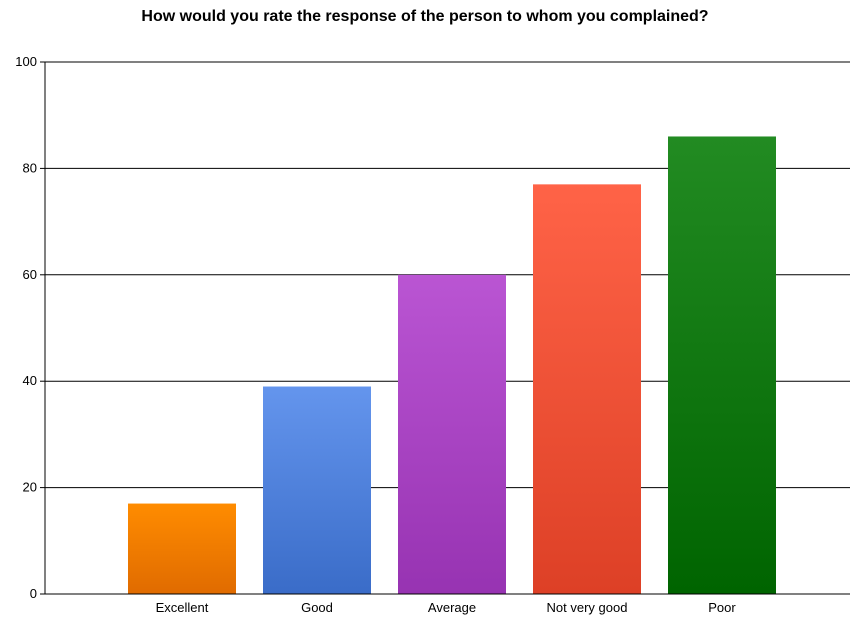 This screenshot has width=850, height=617. Describe the element at coordinates (452, 434) in the screenshot. I see `bar-average` at that location.